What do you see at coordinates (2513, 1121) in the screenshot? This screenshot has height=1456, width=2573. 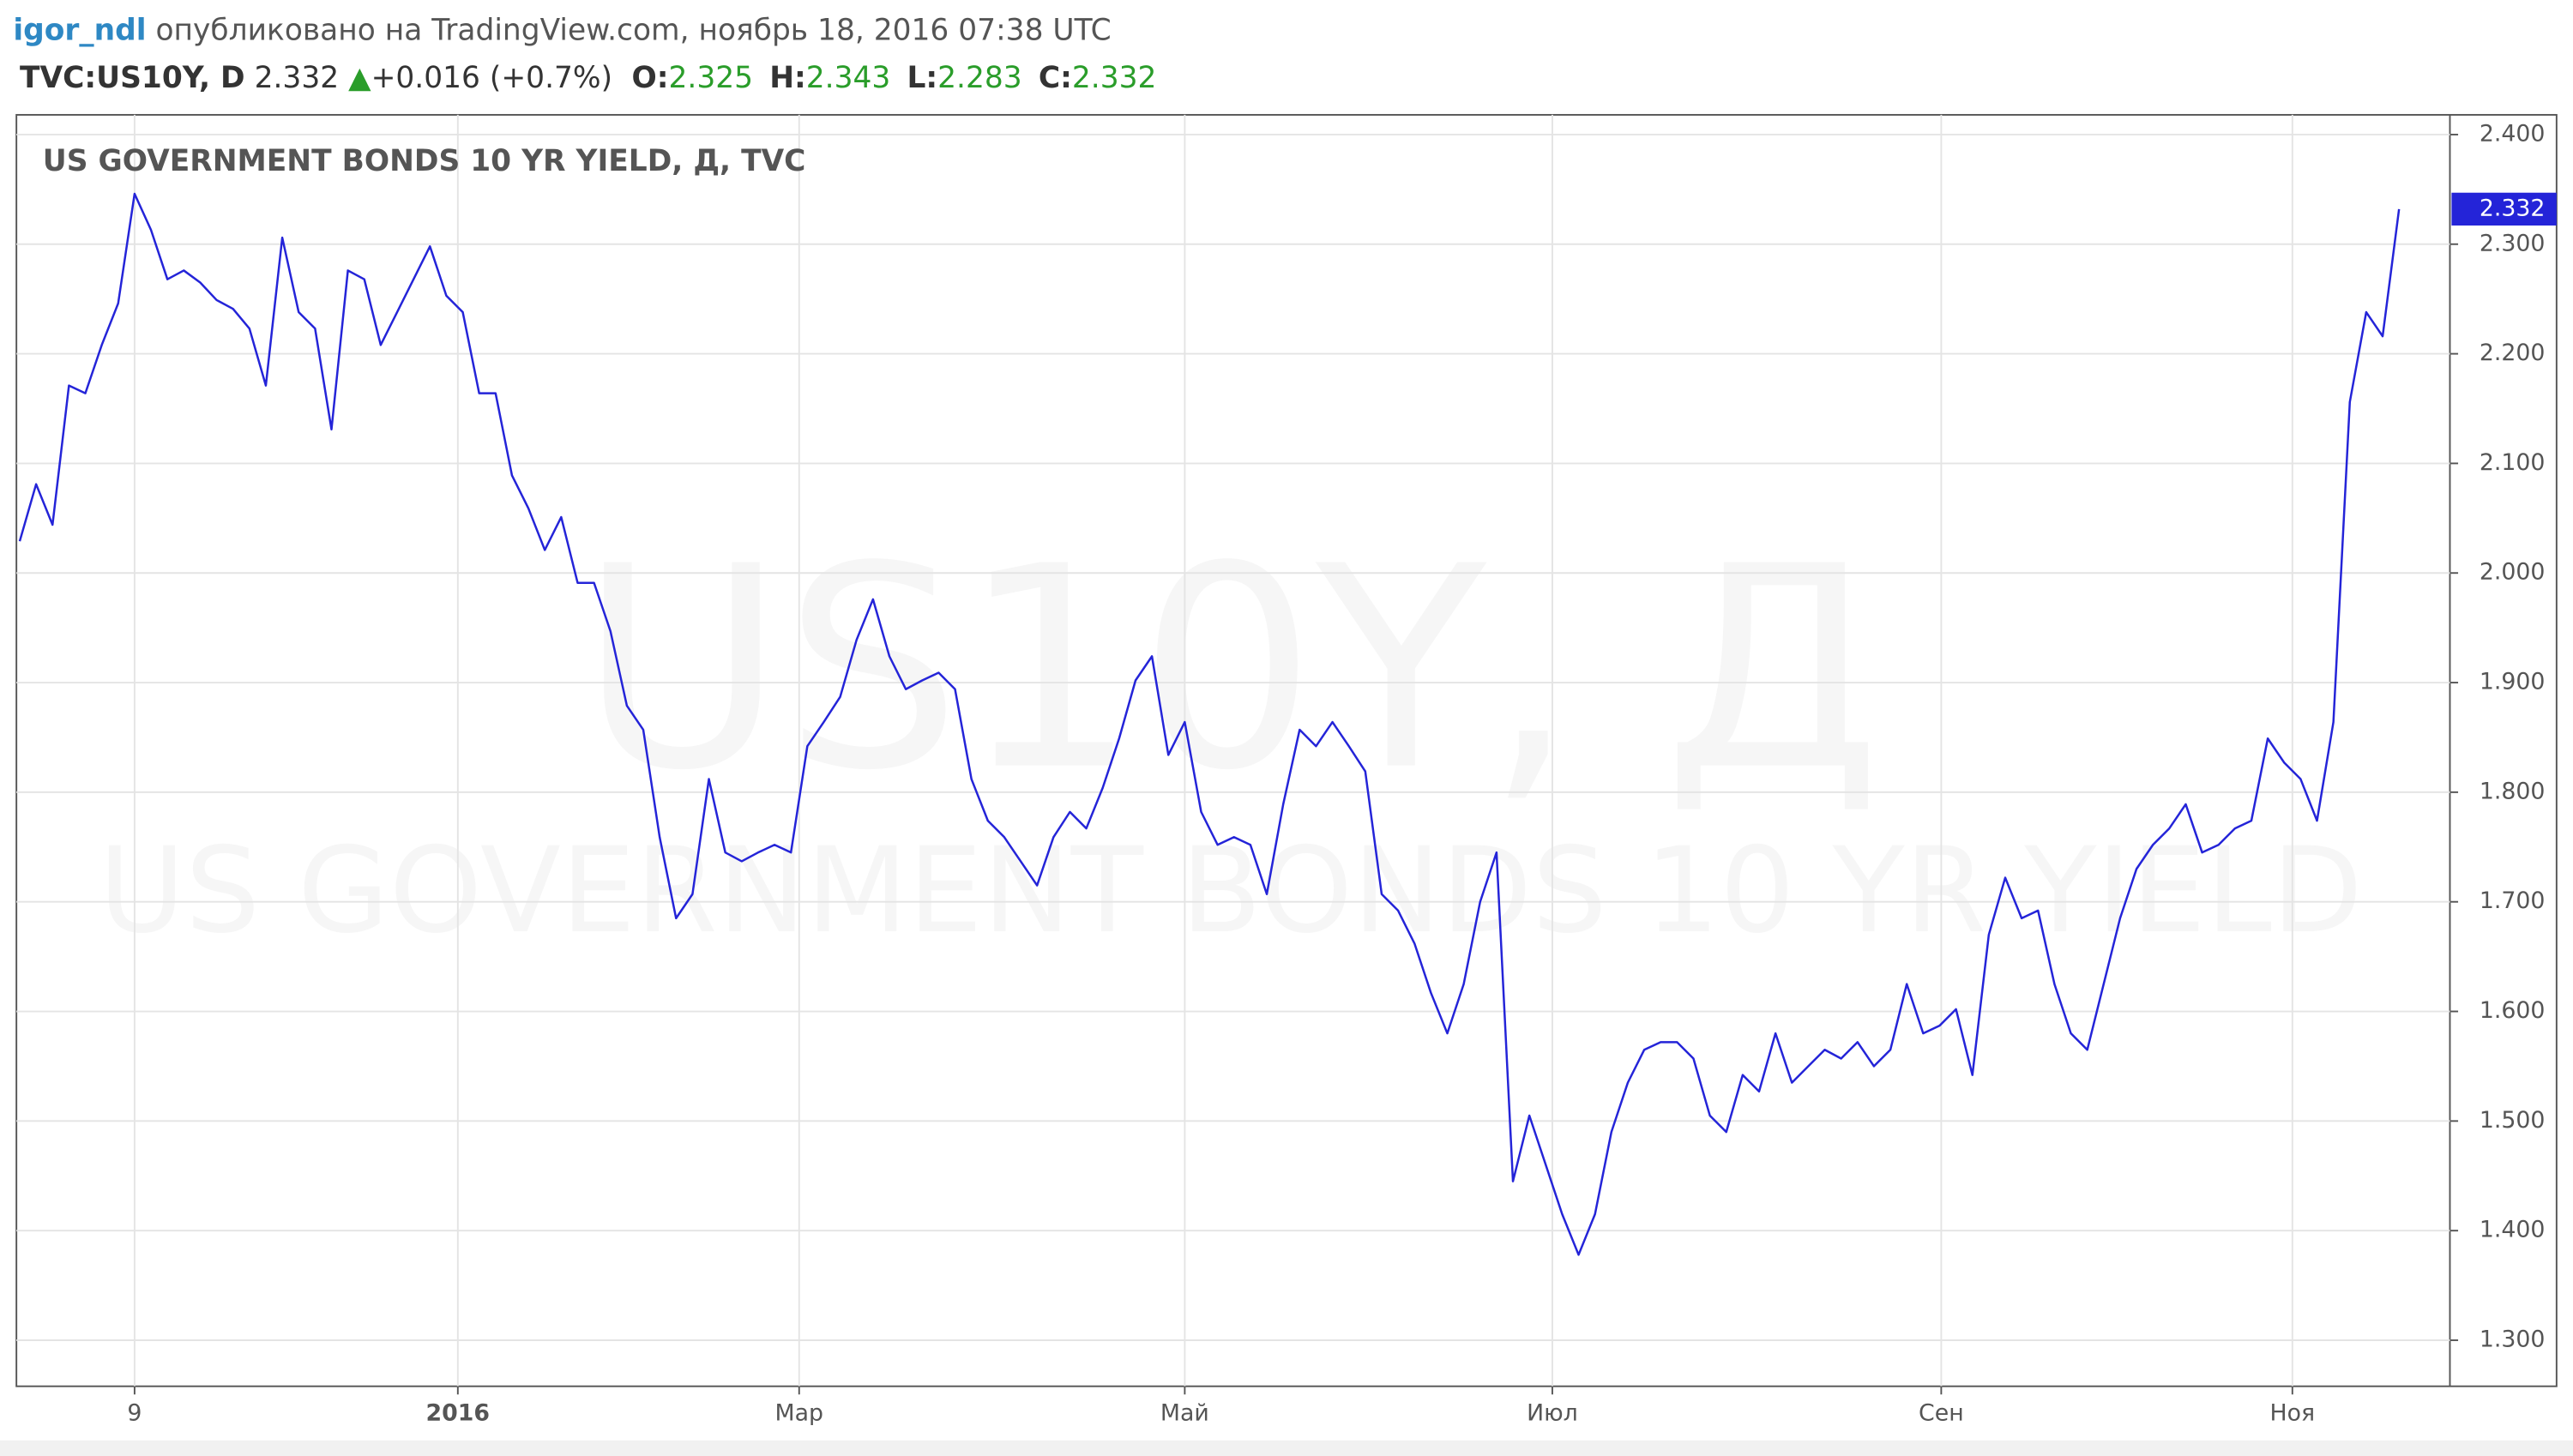 I see `y-tick-label: 1.500` at bounding box center [2513, 1121].